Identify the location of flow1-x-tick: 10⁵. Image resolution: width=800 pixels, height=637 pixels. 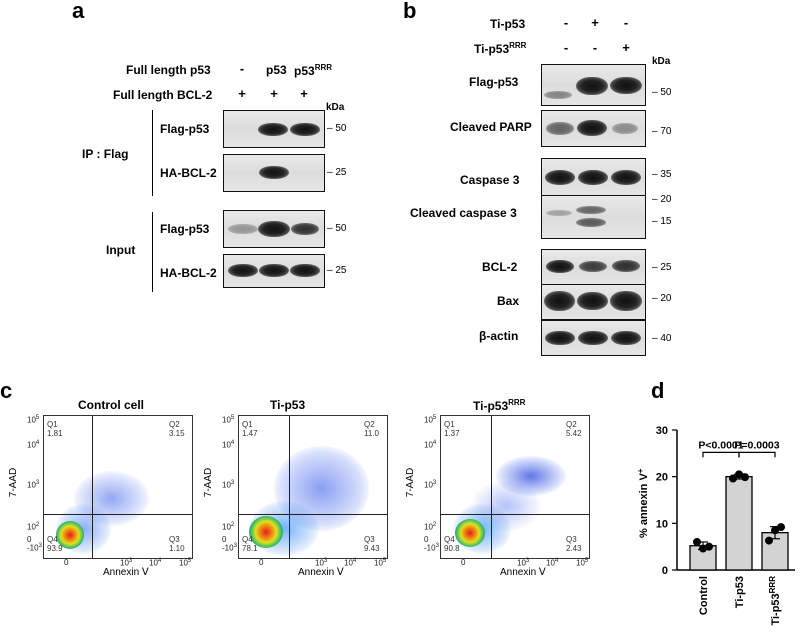
(185, 563).